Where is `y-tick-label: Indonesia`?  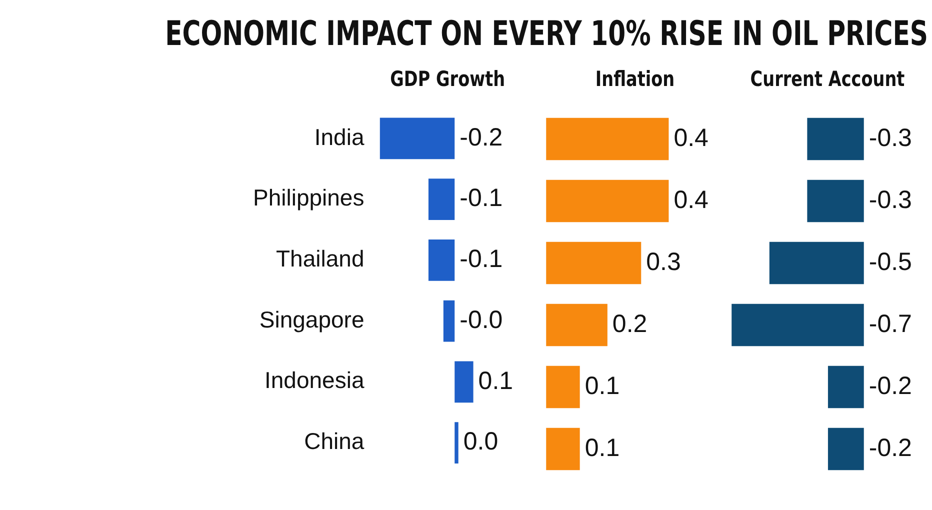
y-tick-label: Indonesia is located at coordinates (314, 380).